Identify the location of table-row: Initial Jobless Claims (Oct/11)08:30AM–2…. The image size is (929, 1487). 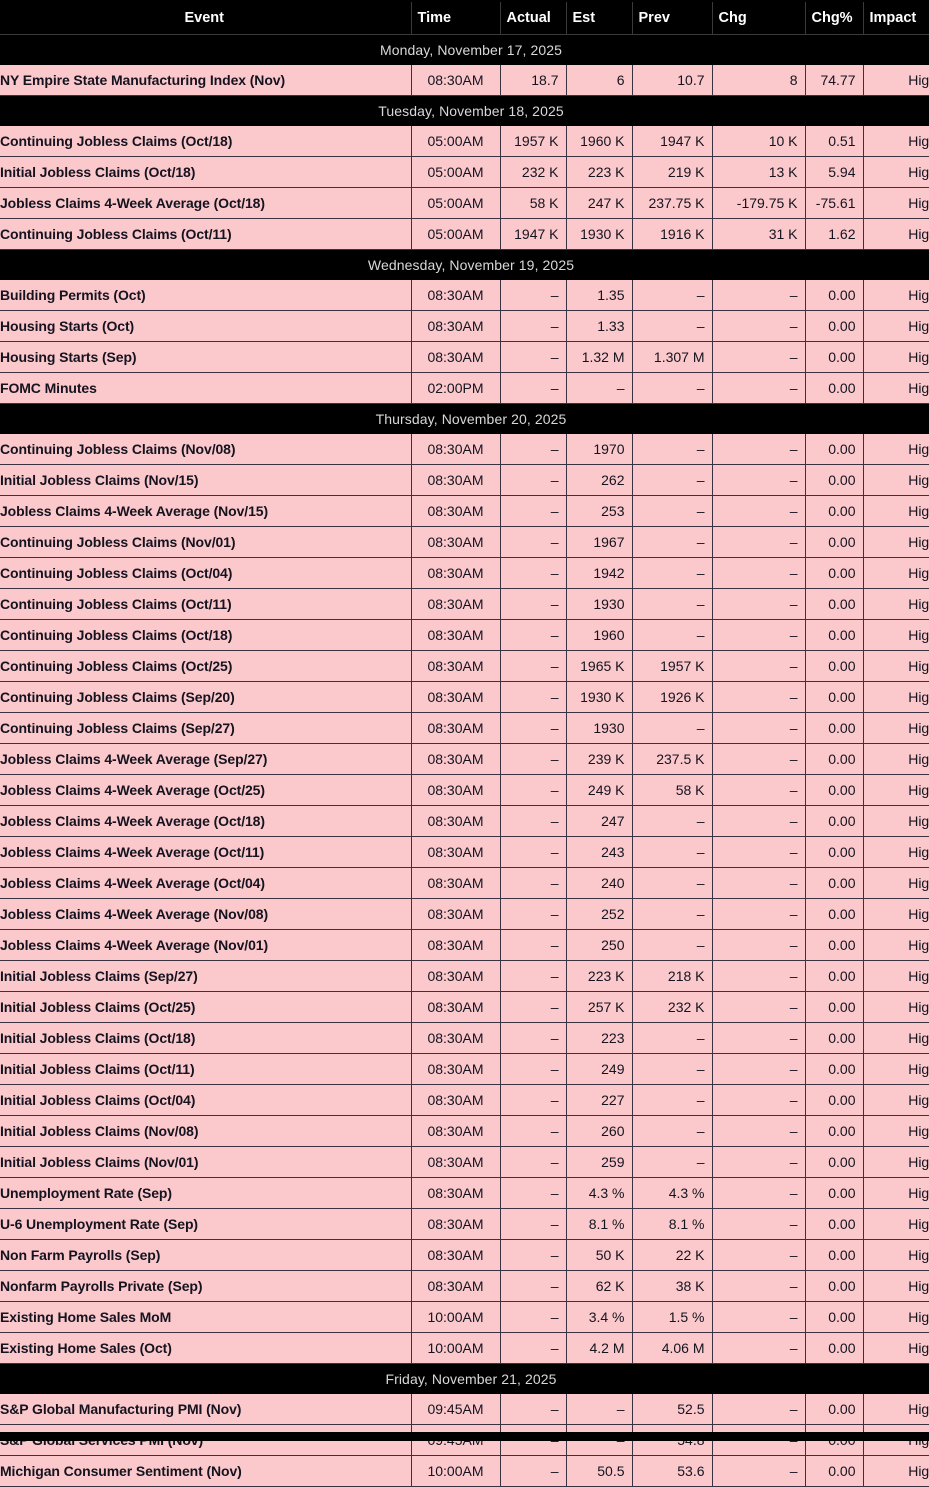
(464, 1069).